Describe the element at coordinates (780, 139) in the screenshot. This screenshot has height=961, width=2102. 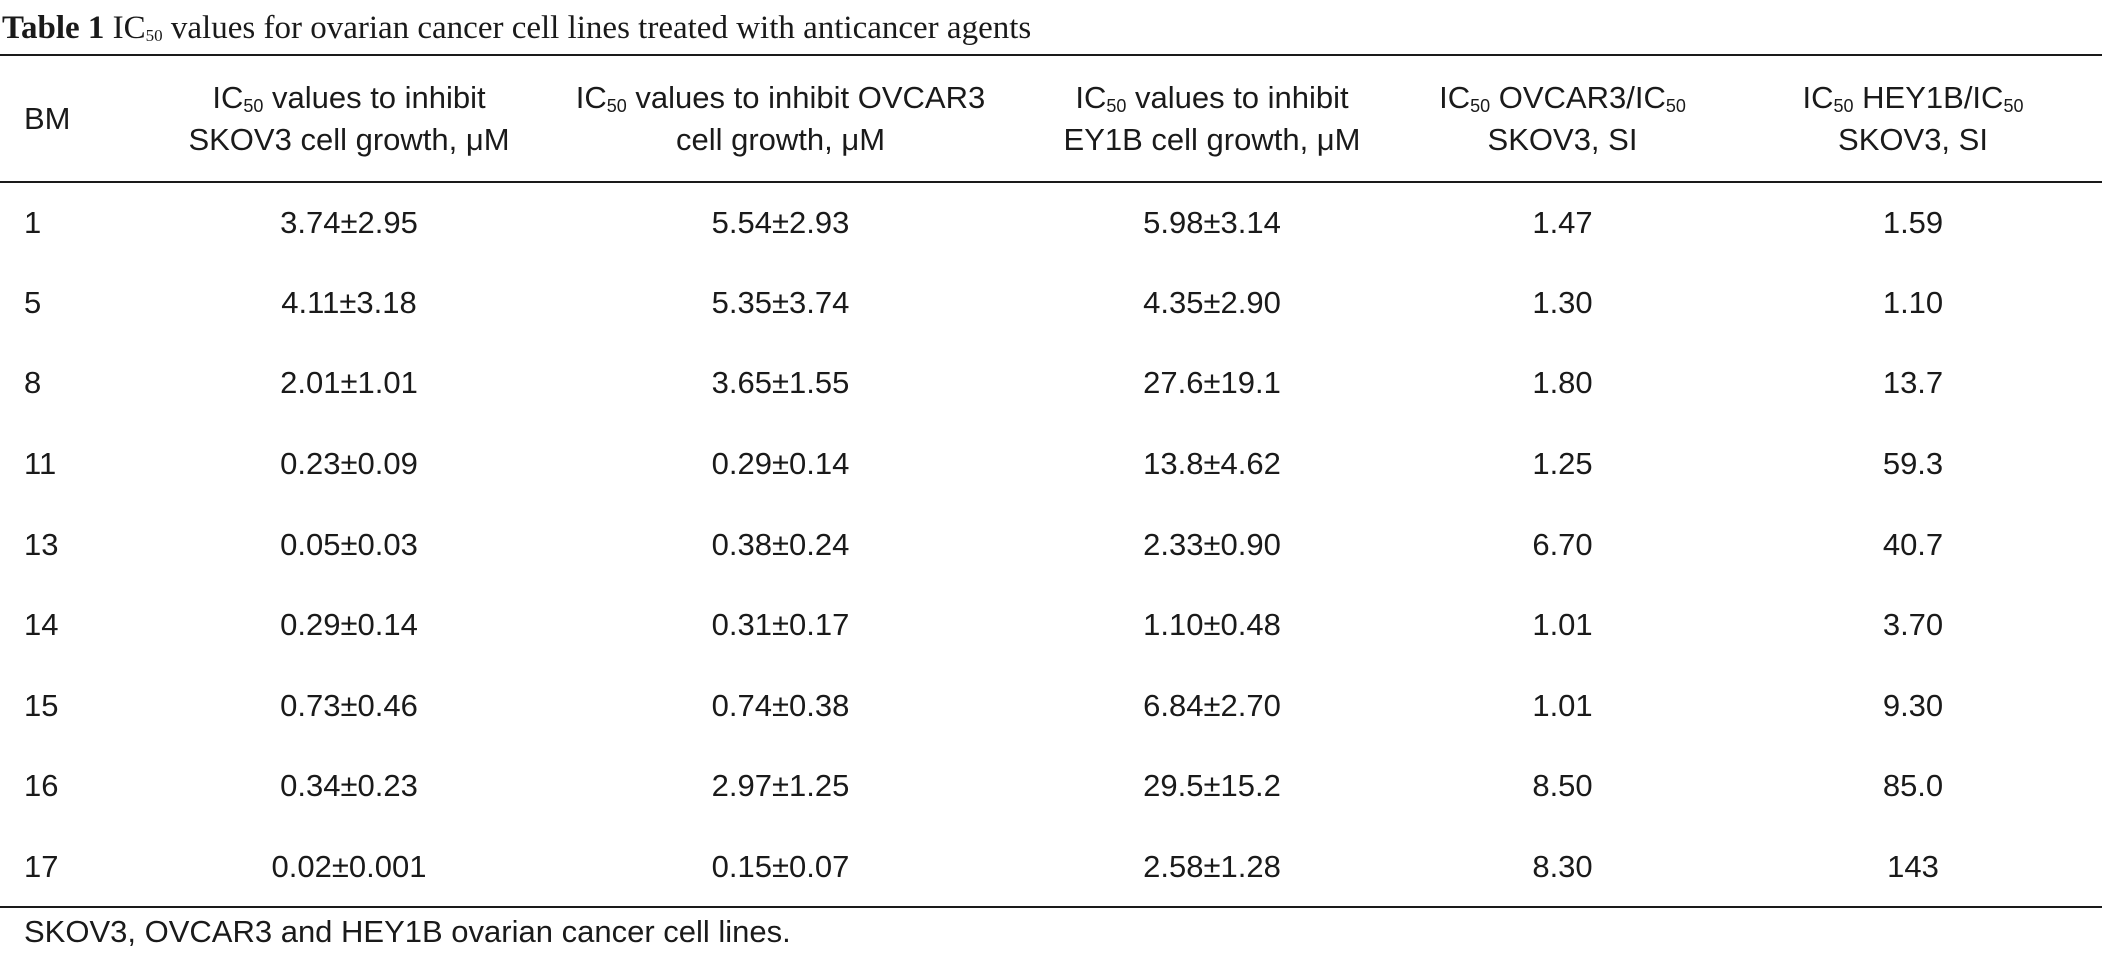
I see `header-text: cell growth, μM` at that location.